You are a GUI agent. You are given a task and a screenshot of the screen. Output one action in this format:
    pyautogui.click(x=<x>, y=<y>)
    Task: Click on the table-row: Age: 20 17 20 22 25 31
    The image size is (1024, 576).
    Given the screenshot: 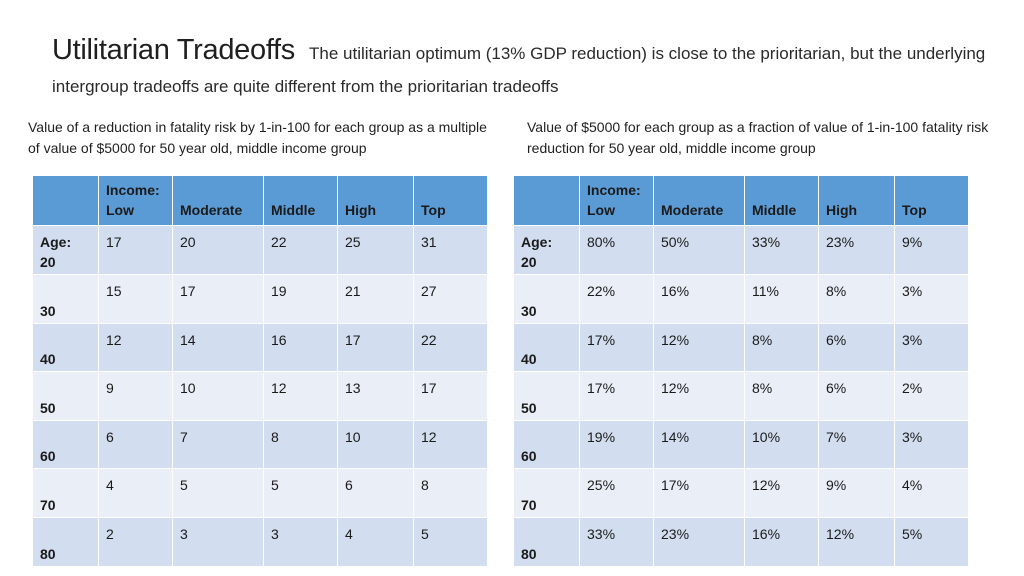 What is the action you would take?
    pyautogui.click(x=260, y=250)
    